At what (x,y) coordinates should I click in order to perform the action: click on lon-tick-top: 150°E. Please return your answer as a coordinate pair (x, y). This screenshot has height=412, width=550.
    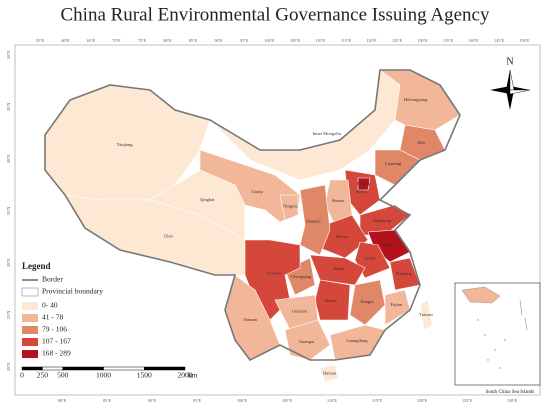
    Looking at the image, I should click on (524, 40).